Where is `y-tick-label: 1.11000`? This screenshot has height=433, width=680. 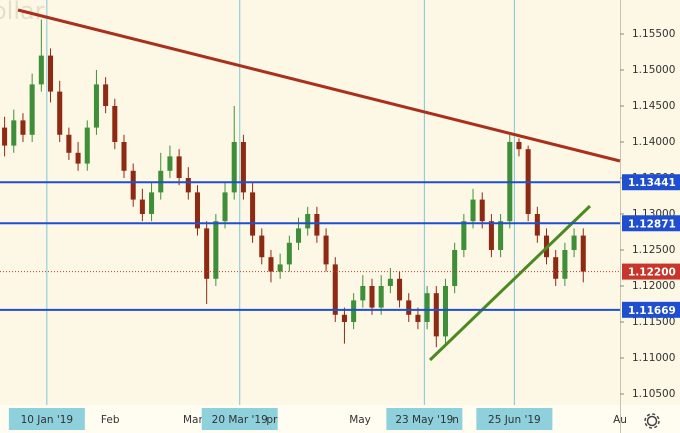 y-tick-label: 1.11000 is located at coordinates (653, 358).